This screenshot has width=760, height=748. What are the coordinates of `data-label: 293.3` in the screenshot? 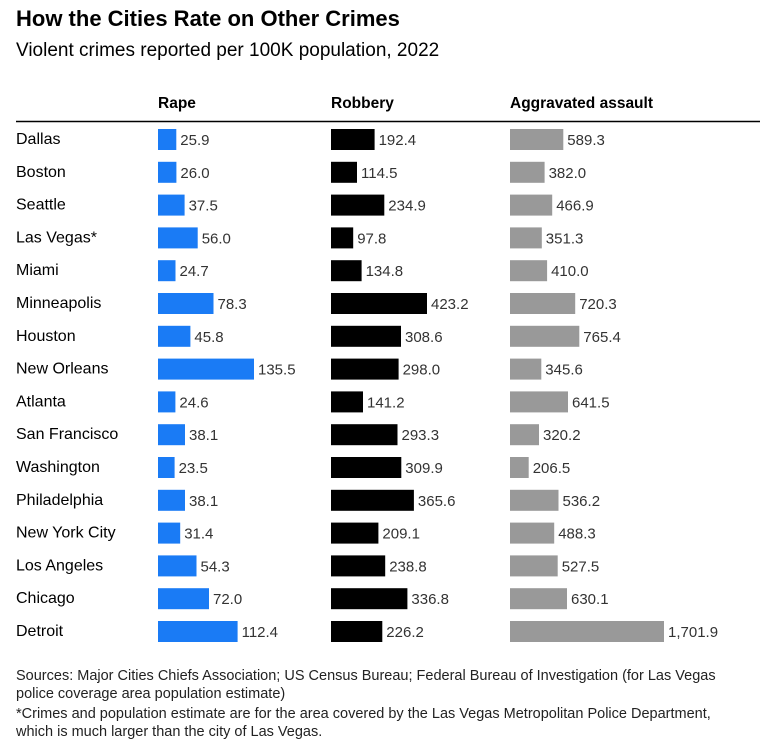 It's located at (421, 435).